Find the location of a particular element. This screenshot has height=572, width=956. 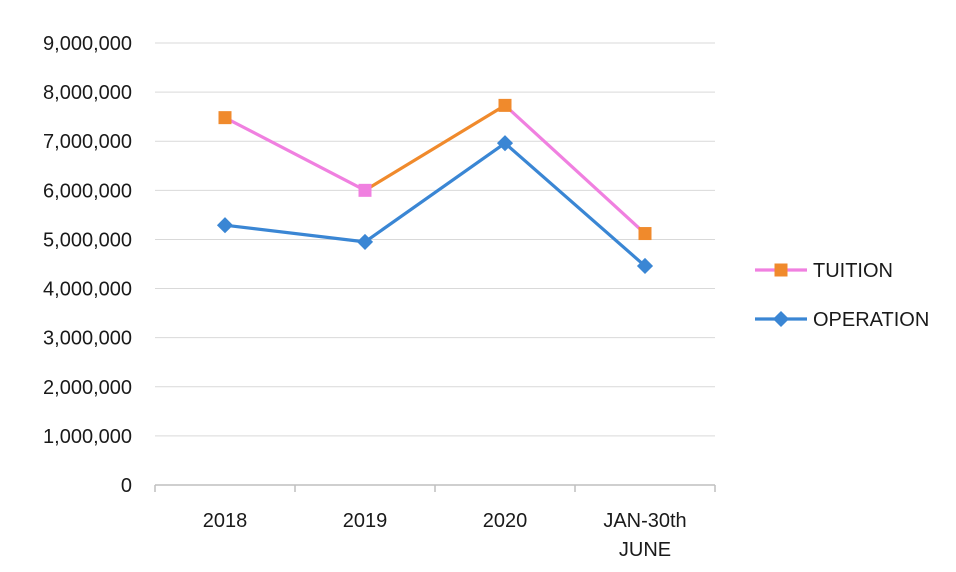

operation-legend-label: OPERATION is located at coordinates (871, 320).